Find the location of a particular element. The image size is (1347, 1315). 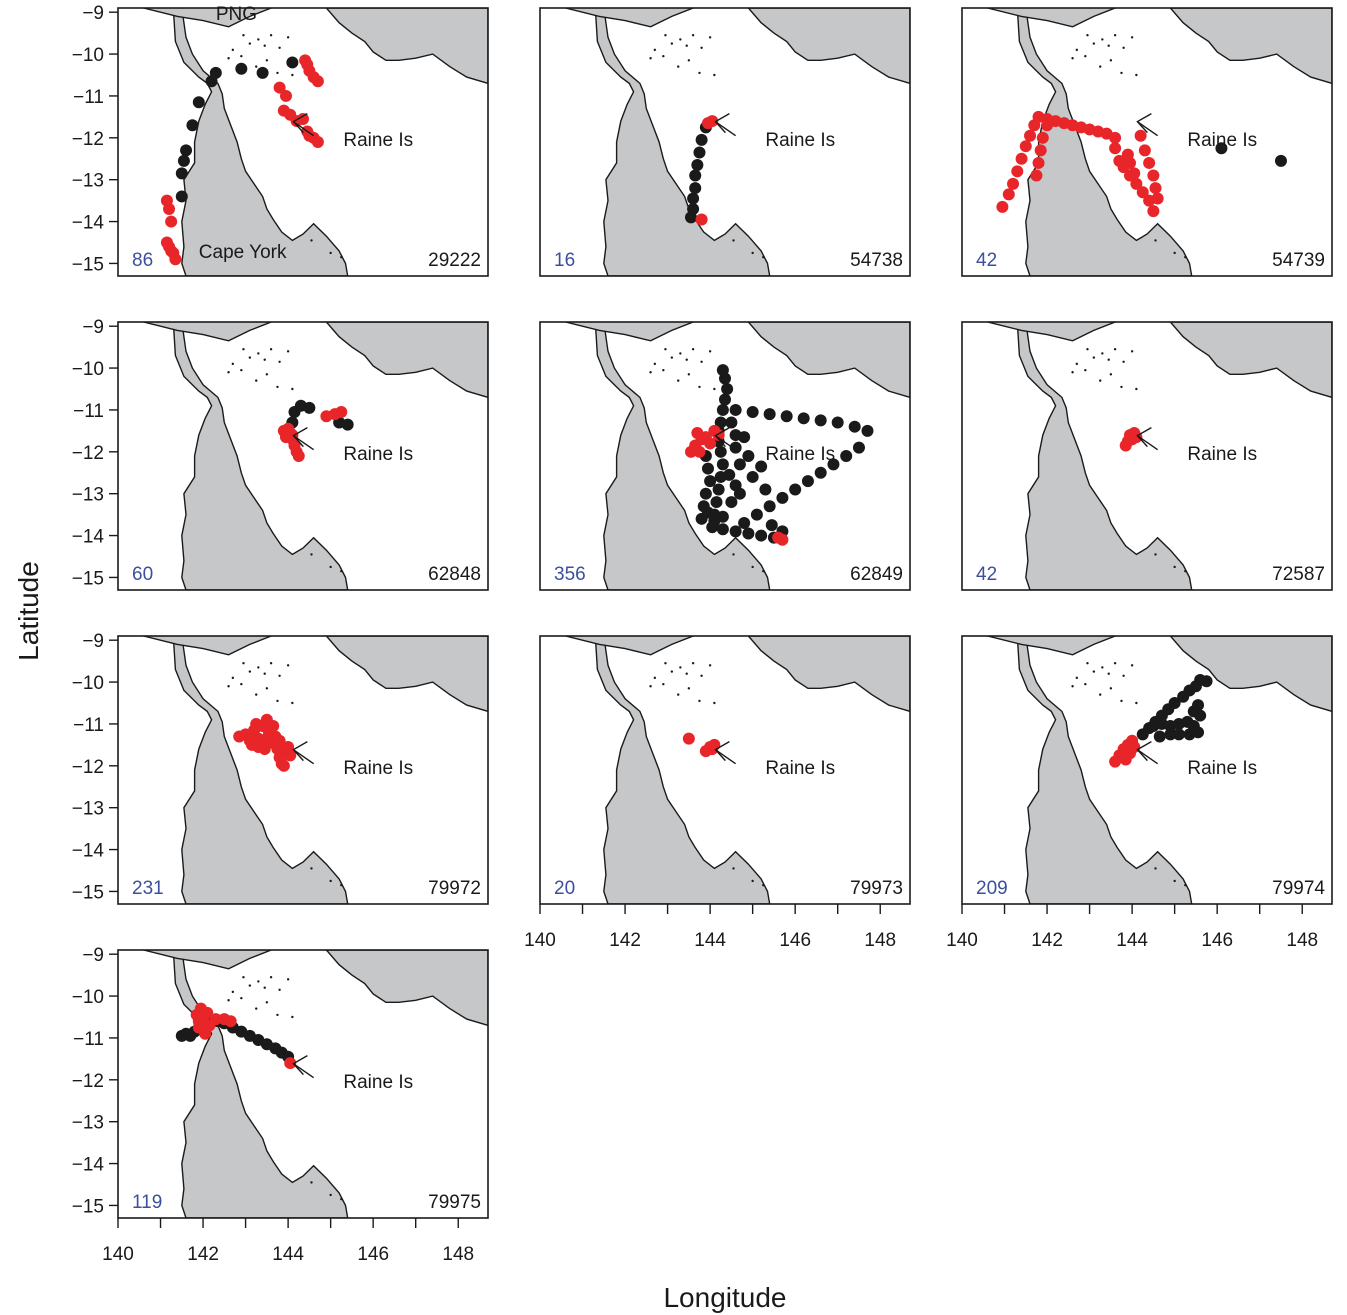

x-tick-label: 142 is located at coordinates (1047, 940).